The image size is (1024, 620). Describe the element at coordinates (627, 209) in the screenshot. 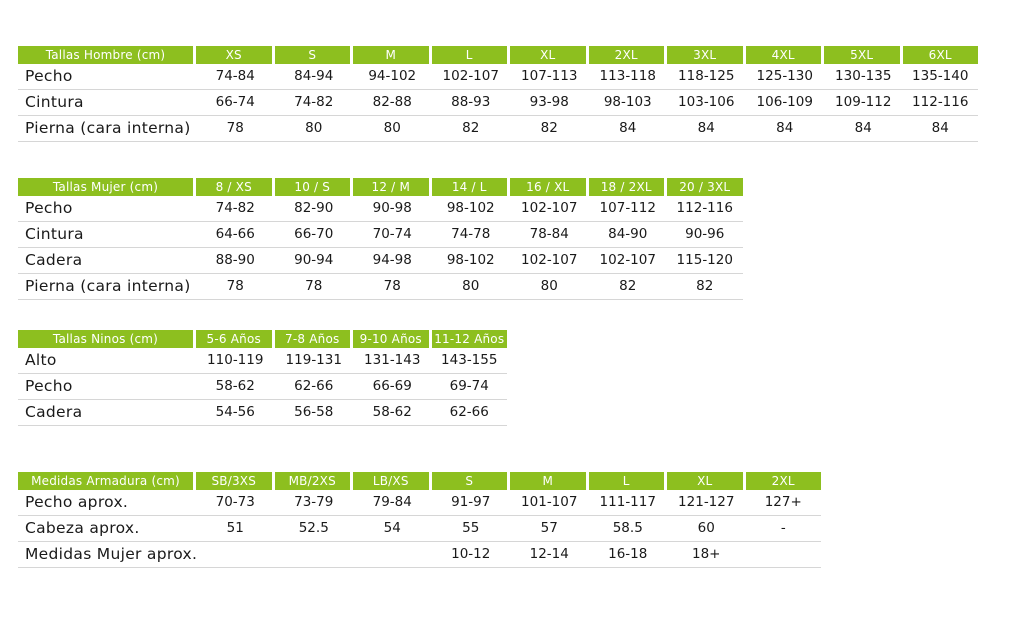

I see `table-cell: 107-112` at that location.